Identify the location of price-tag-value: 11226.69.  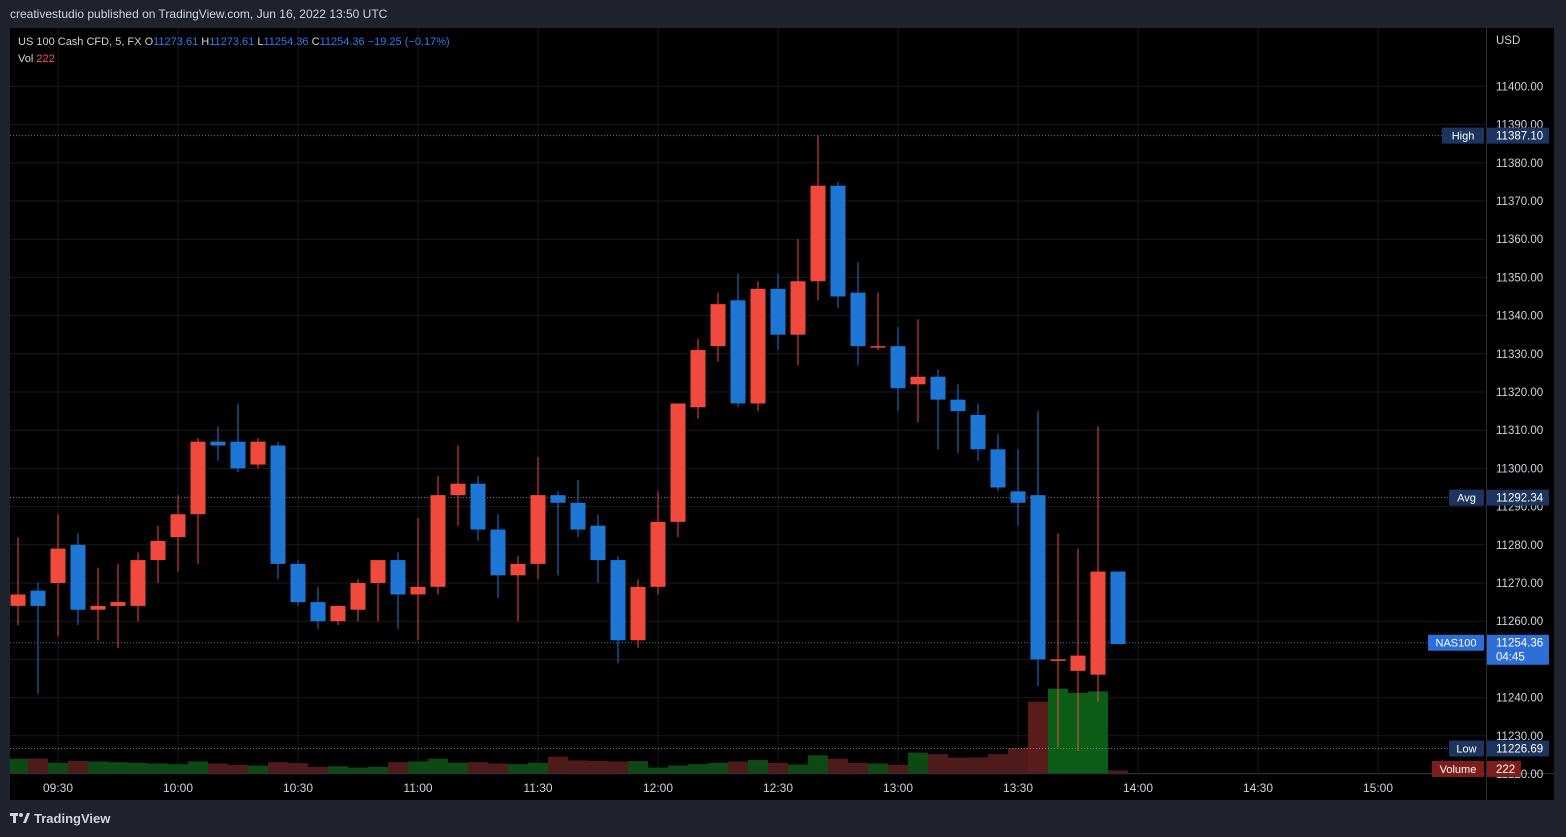
(1519, 749).